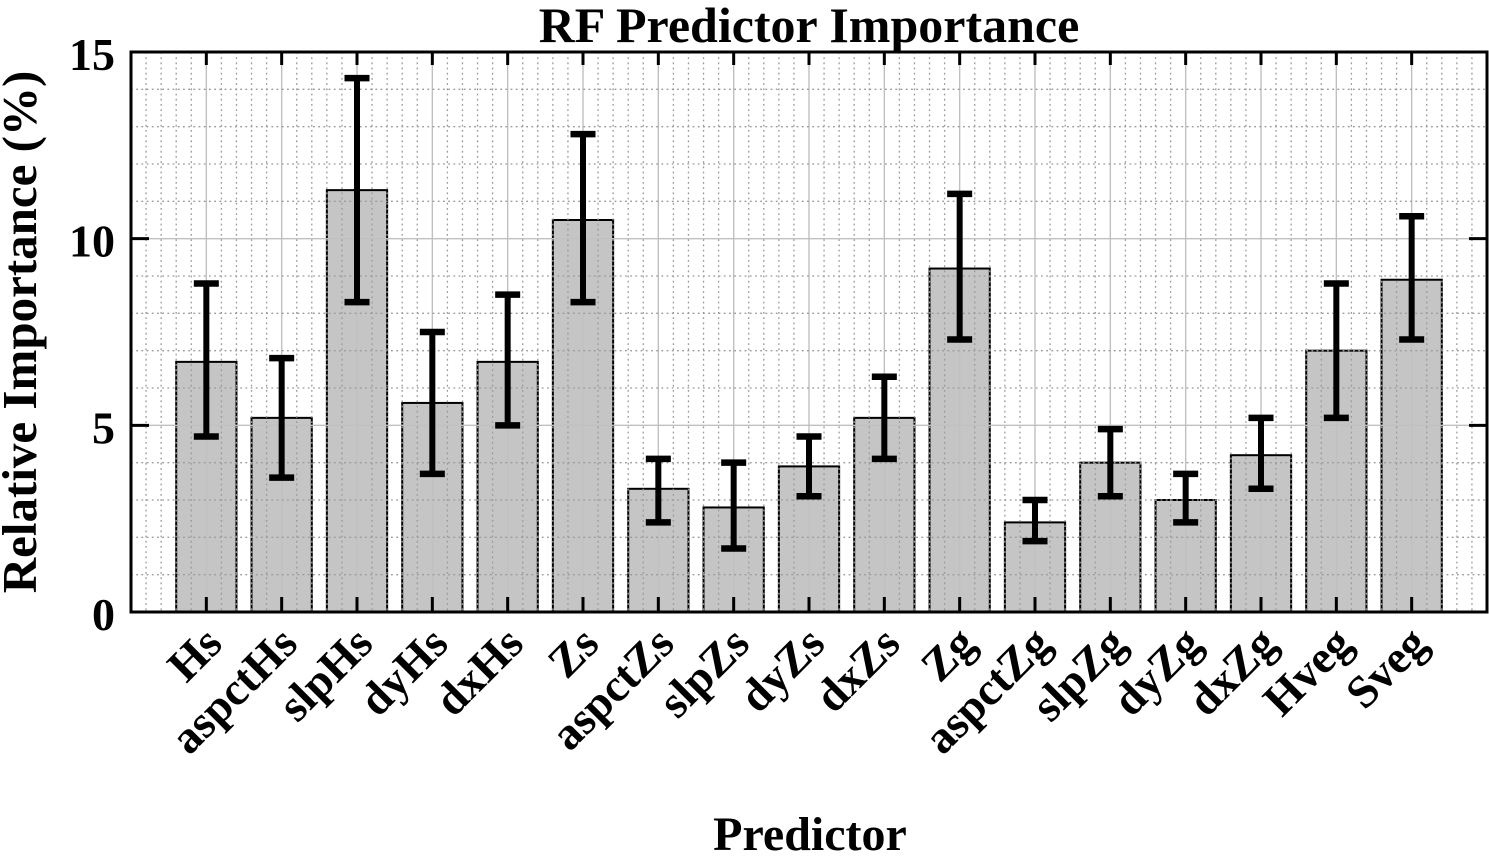  I want to click on error-bar-Sveg, so click(1412, 278).